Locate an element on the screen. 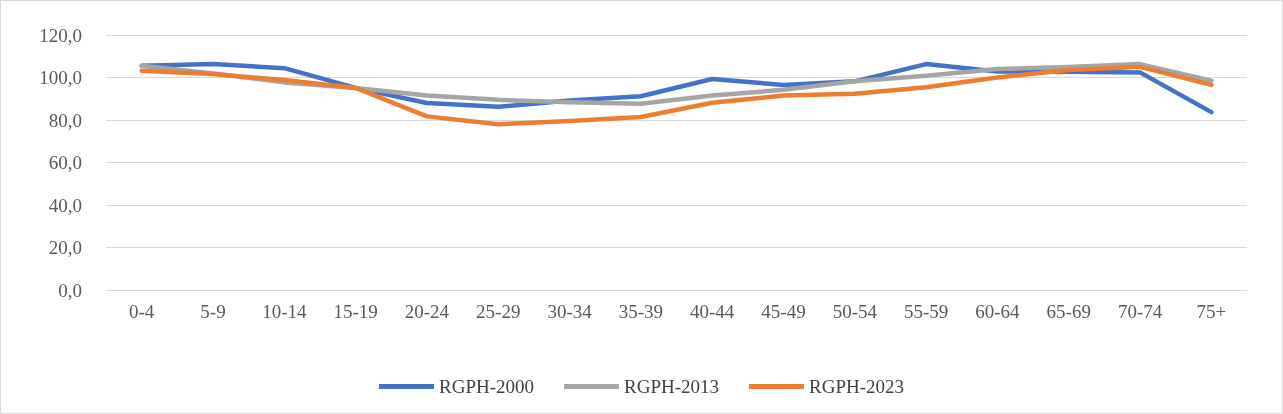 This screenshot has width=1283, height=414. x-tick-label: 75+ is located at coordinates (1211, 311).